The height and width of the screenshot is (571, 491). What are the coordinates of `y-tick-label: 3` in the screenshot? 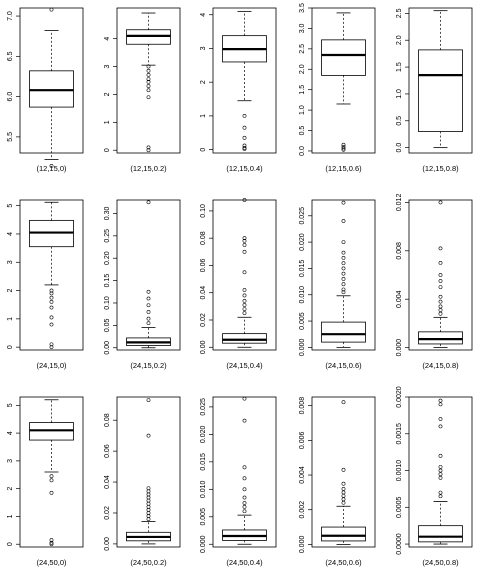 It's located at (107, 67).